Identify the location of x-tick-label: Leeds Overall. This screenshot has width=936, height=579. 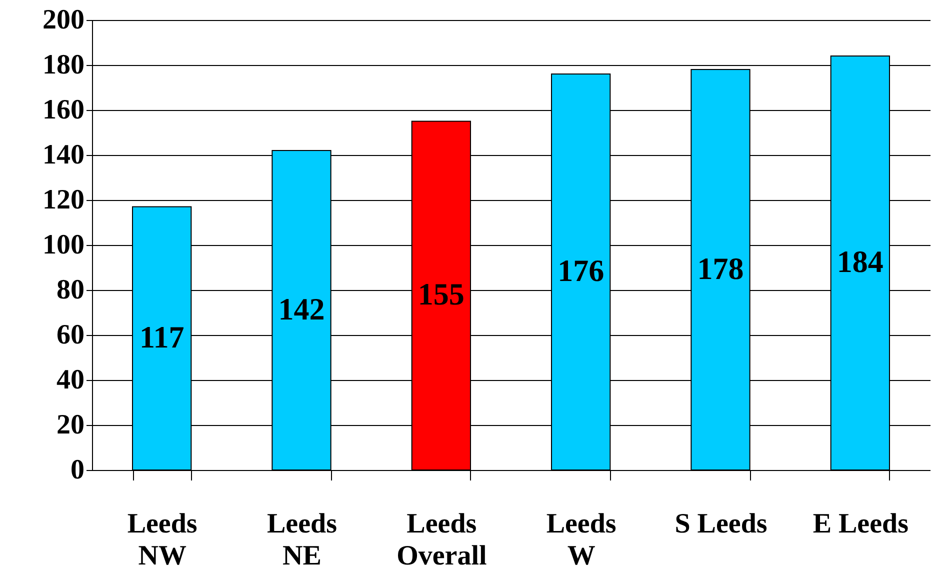
(441, 540).